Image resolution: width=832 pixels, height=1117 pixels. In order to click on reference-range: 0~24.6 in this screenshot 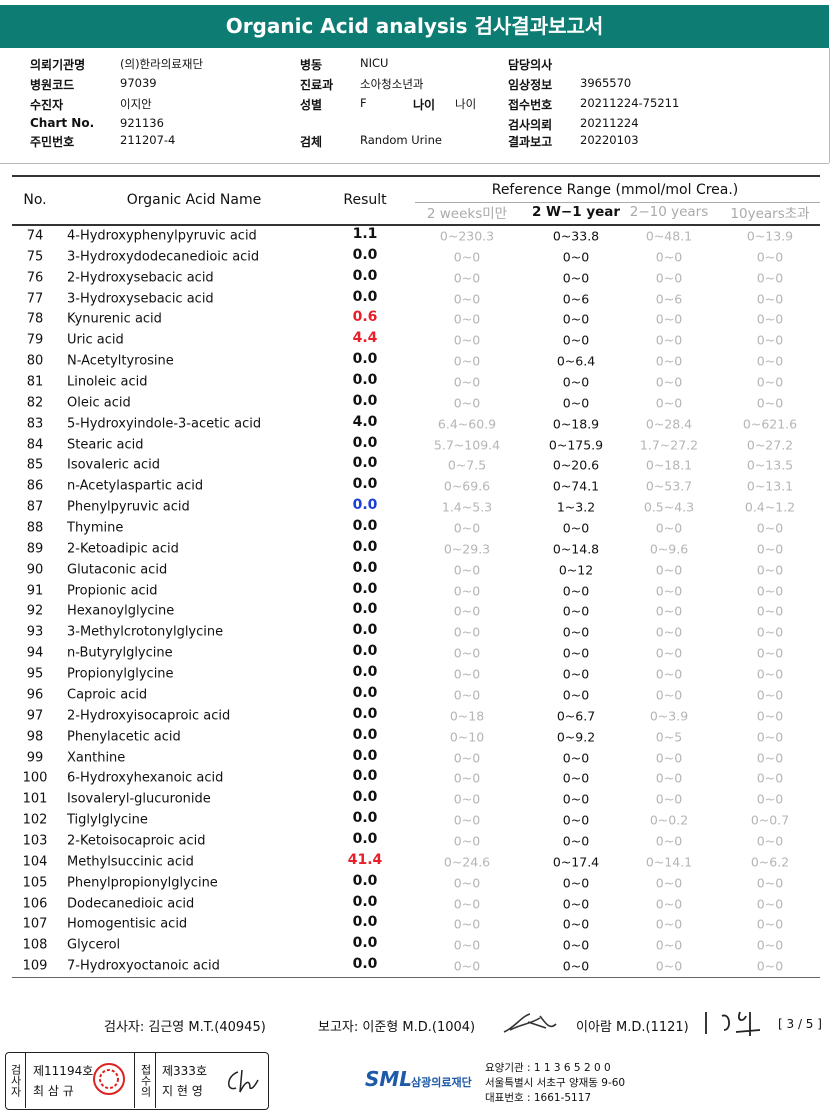, I will do `click(467, 862)`.